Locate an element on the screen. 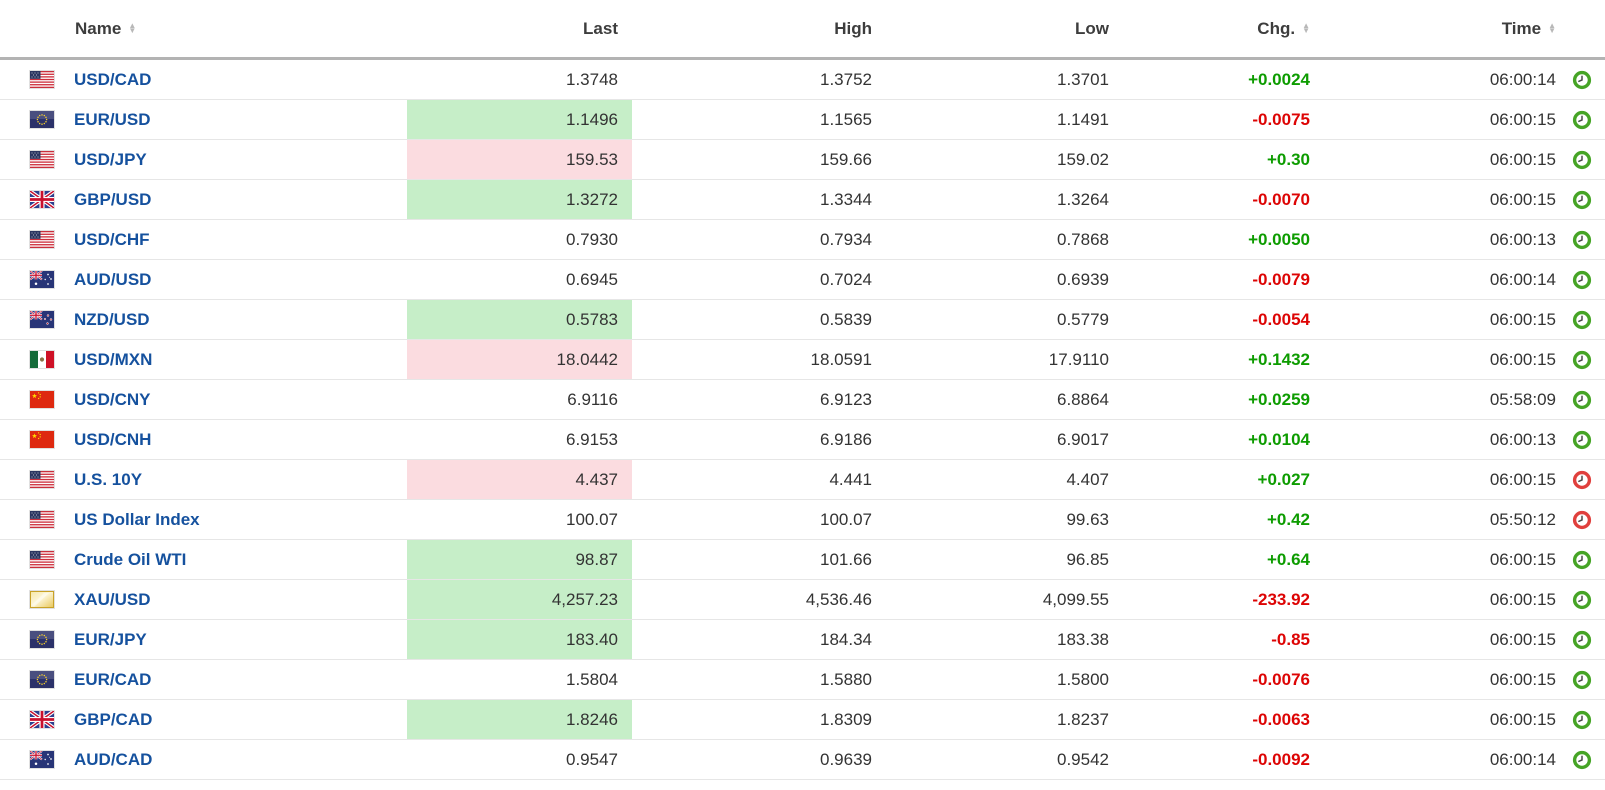 This screenshot has height=790, width=1605. low-cell: 183.38 is located at coordinates (1004, 639).